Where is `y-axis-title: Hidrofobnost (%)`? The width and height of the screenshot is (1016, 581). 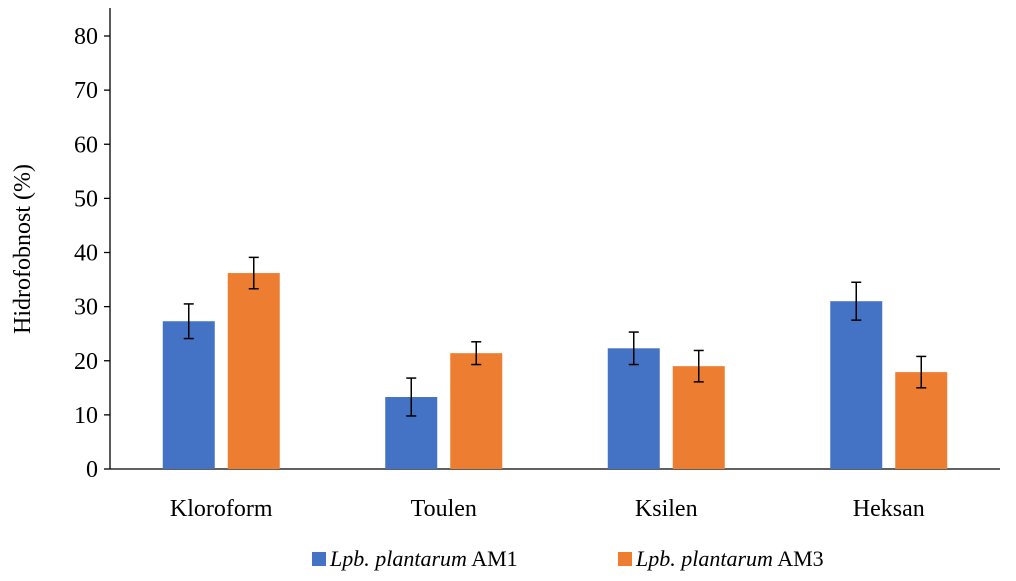
y-axis-title: Hidrofobnost (%) is located at coordinates (23, 249).